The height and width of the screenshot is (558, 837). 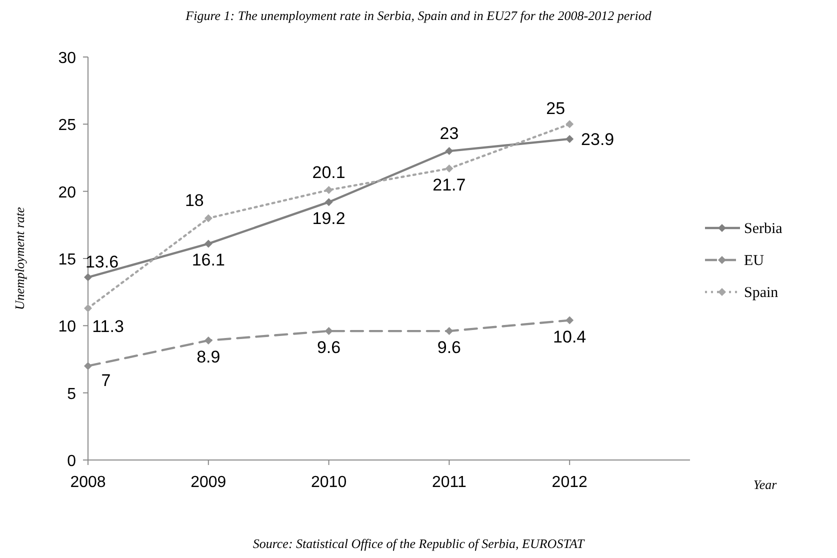 I want to click on data-label: 13.6, so click(x=102, y=262).